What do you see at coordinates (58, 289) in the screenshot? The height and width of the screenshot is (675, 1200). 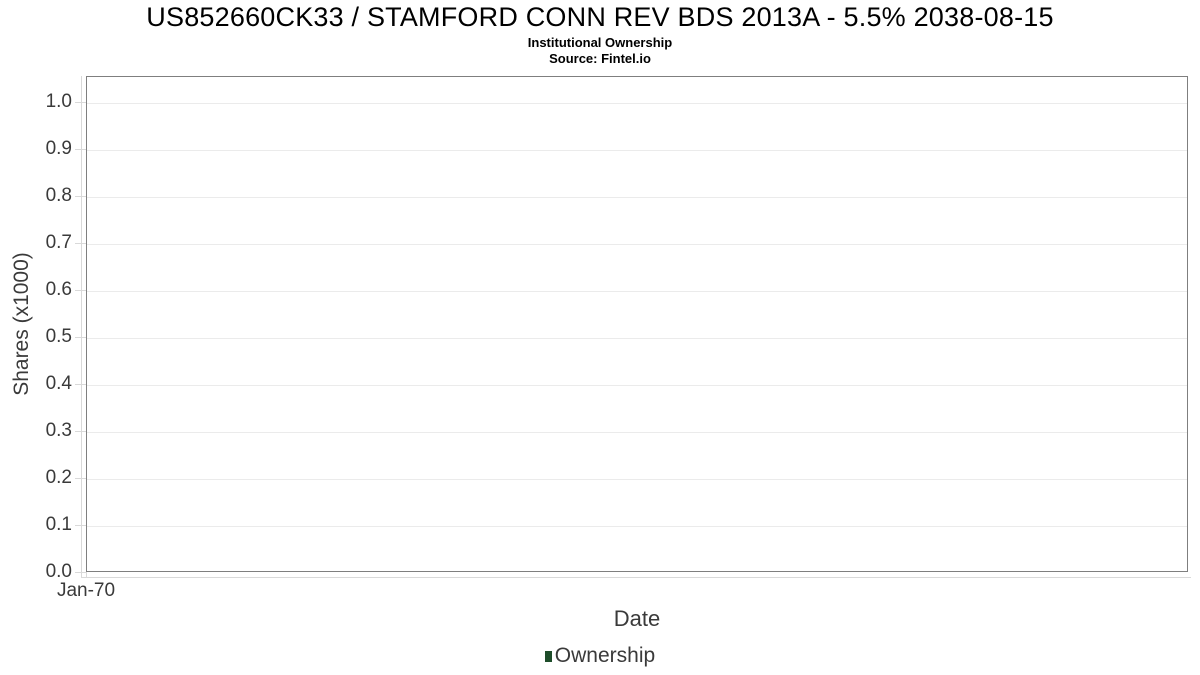 I see `y-tick-label: 0.6` at bounding box center [58, 289].